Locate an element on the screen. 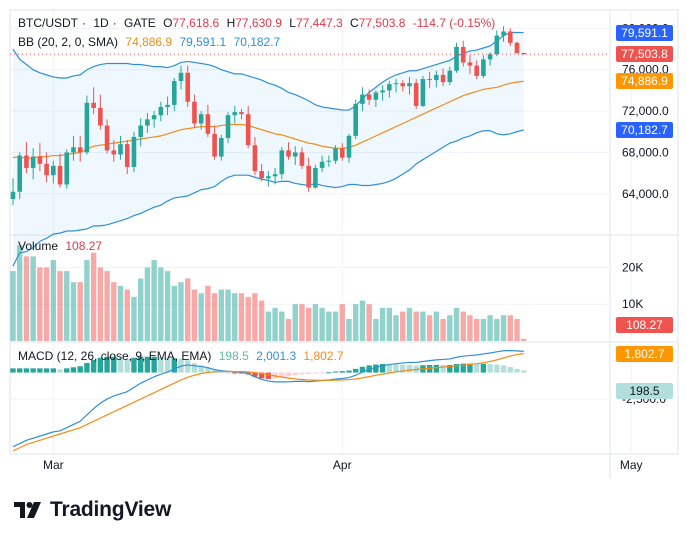  macd-signal-value: 1,802.7 is located at coordinates (323, 356).